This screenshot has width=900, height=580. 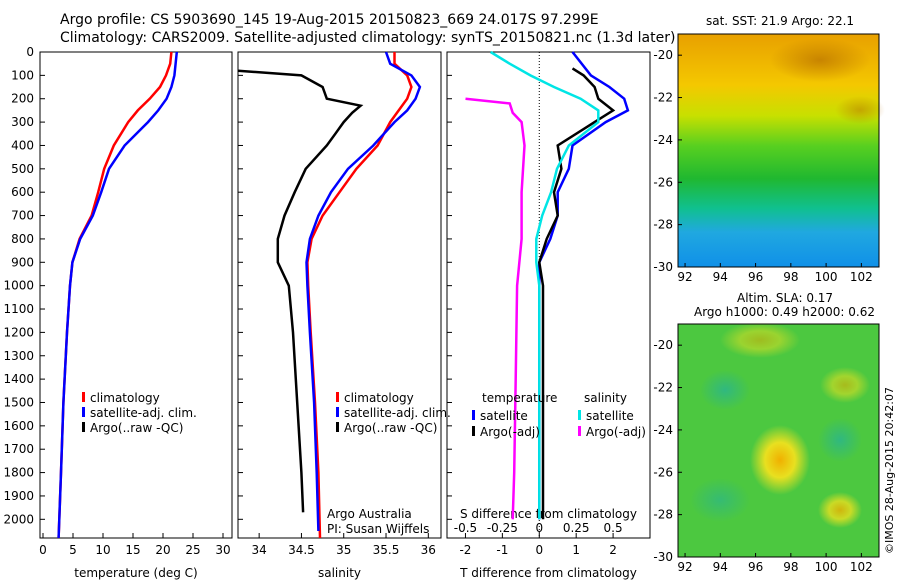 I want to click on y-tick-label: 0, so click(x=30, y=52).